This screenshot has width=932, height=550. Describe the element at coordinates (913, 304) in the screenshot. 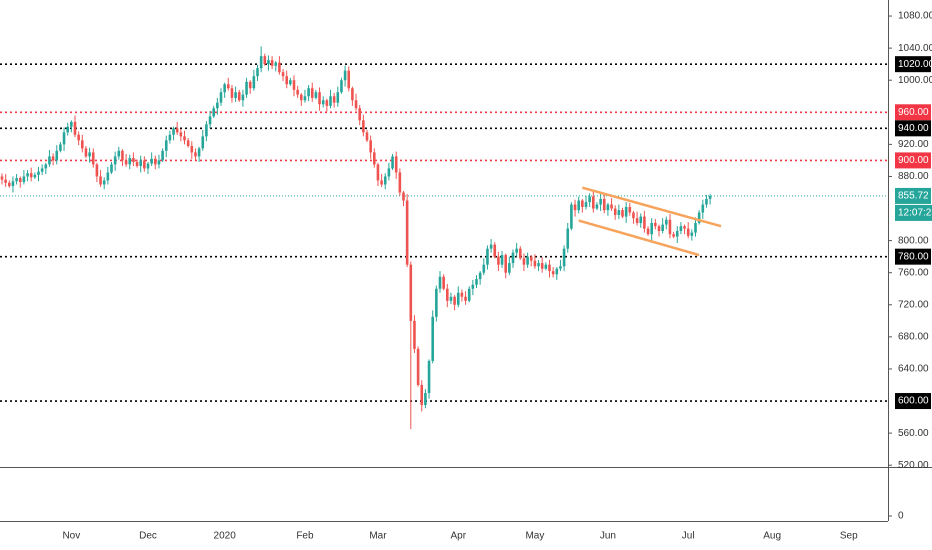

I see `y-tick-label: 720.00` at that location.